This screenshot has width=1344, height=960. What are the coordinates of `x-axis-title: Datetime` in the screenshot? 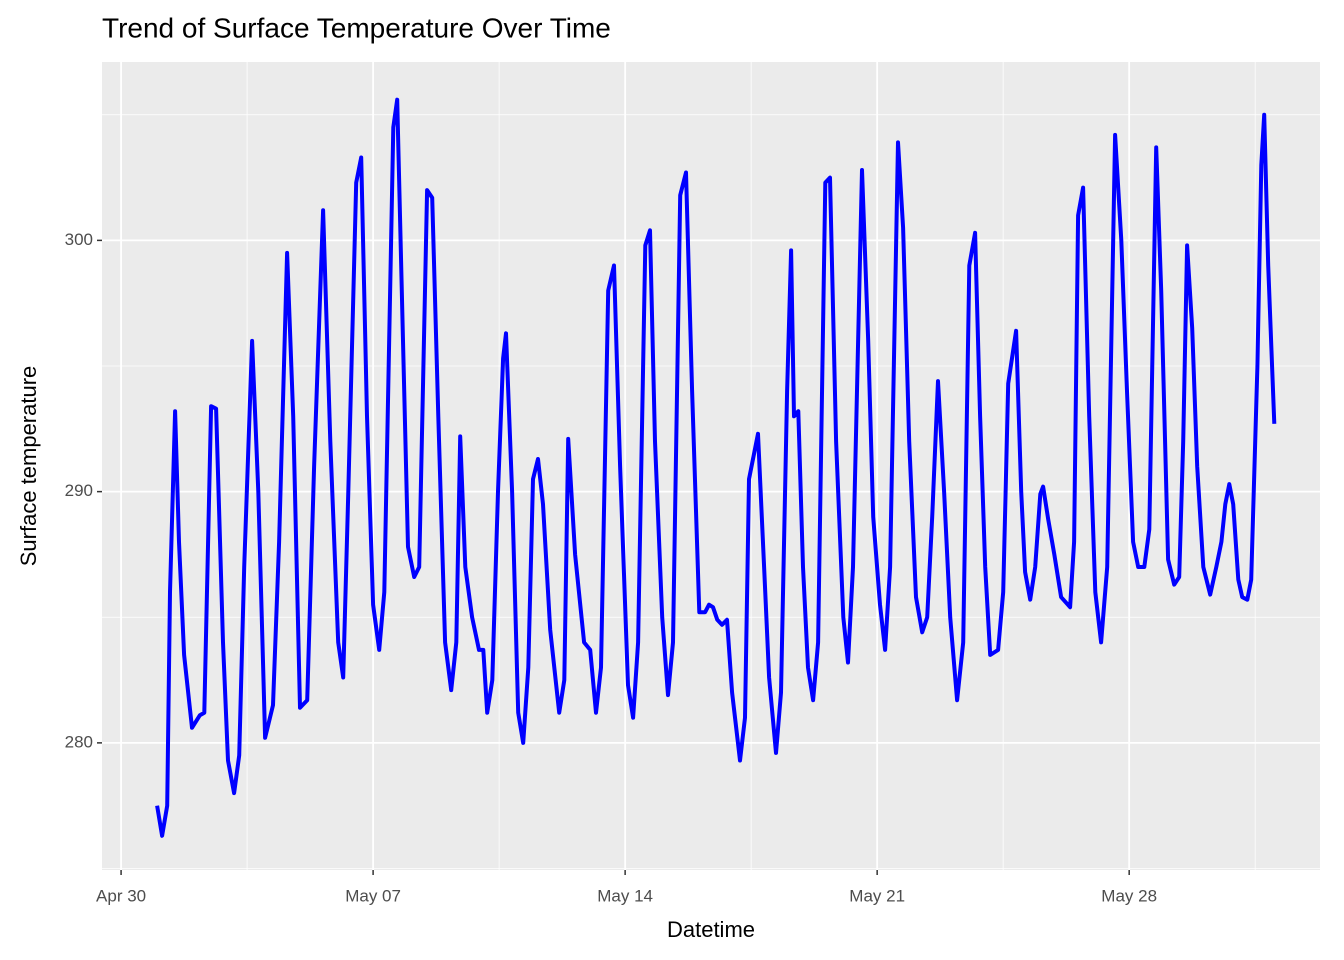 It's located at (711, 929).